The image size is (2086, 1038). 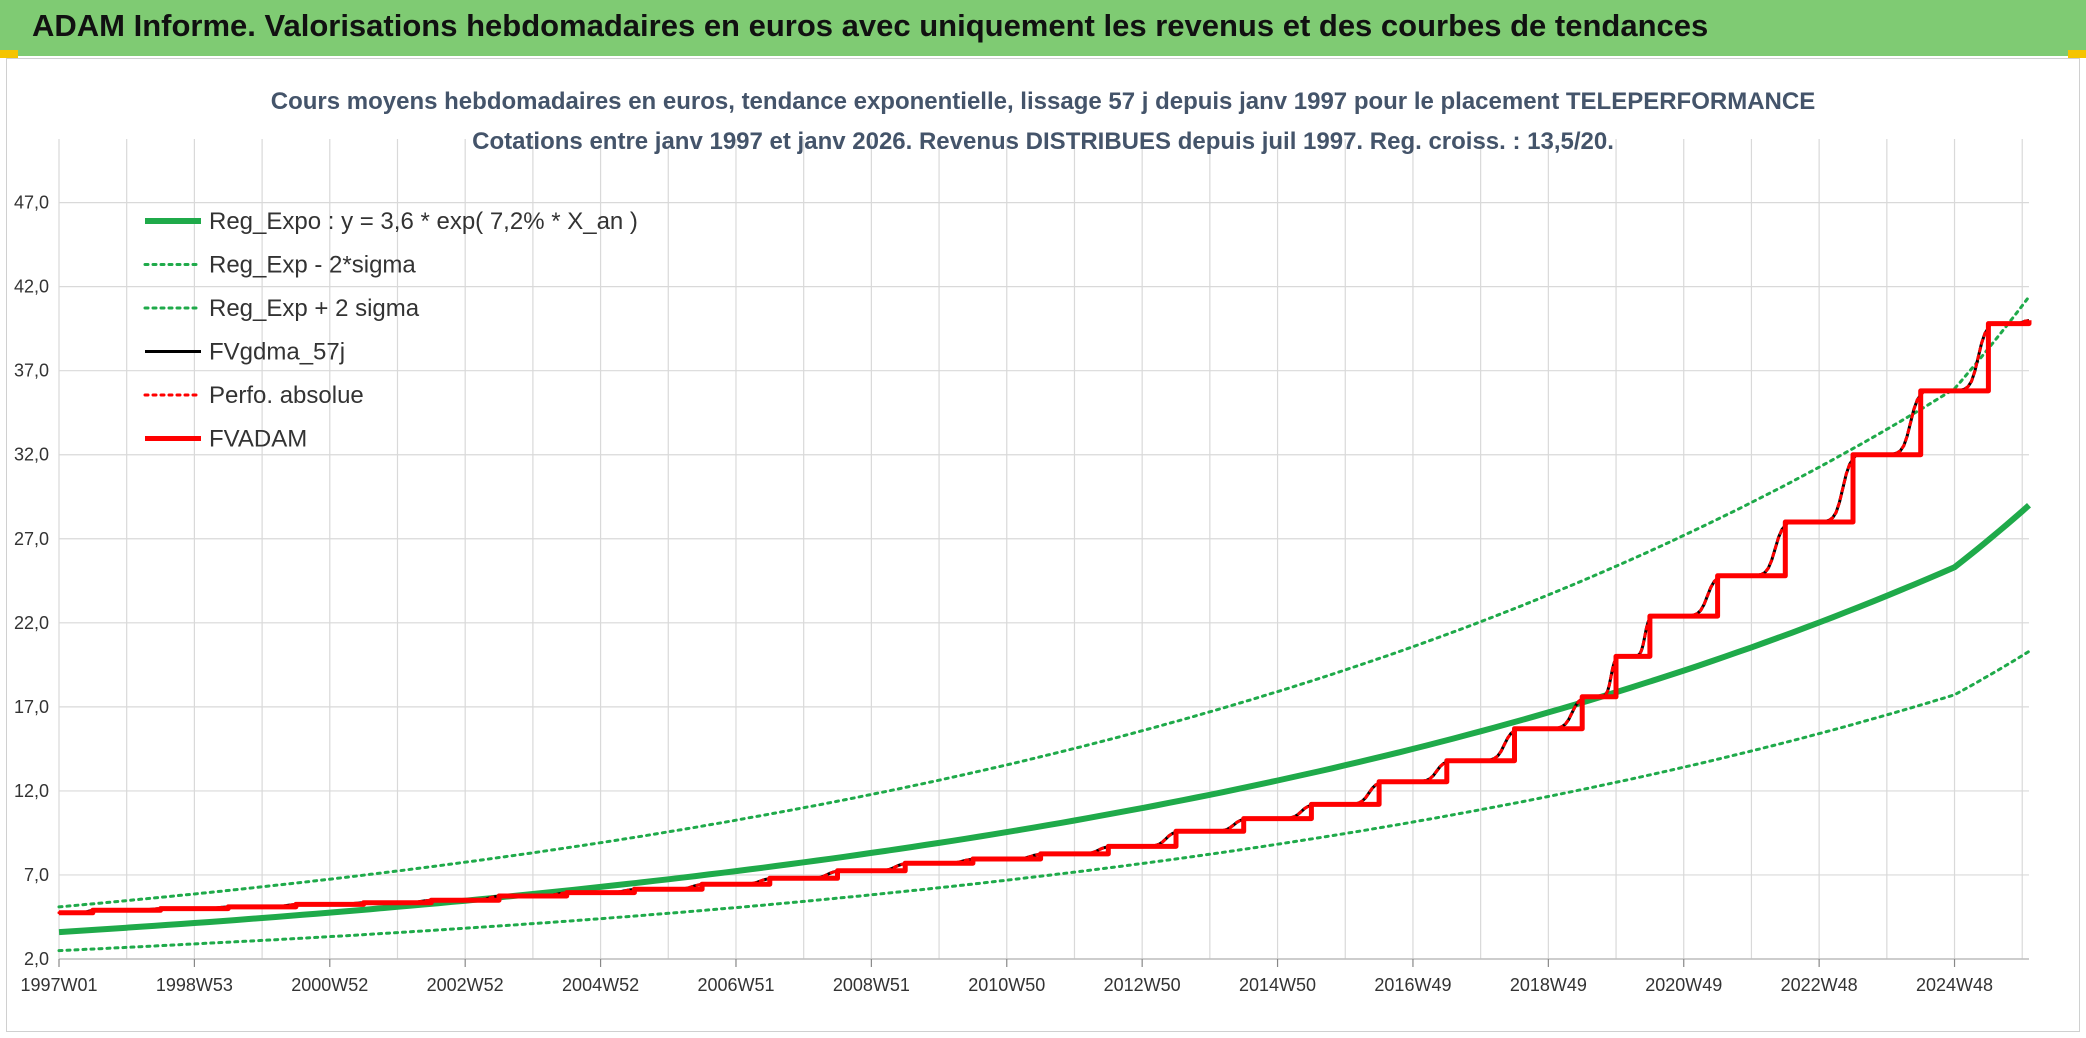 What do you see at coordinates (1277, 985) in the screenshot?
I see `x-tick-label: 2014W50` at bounding box center [1277, 985].